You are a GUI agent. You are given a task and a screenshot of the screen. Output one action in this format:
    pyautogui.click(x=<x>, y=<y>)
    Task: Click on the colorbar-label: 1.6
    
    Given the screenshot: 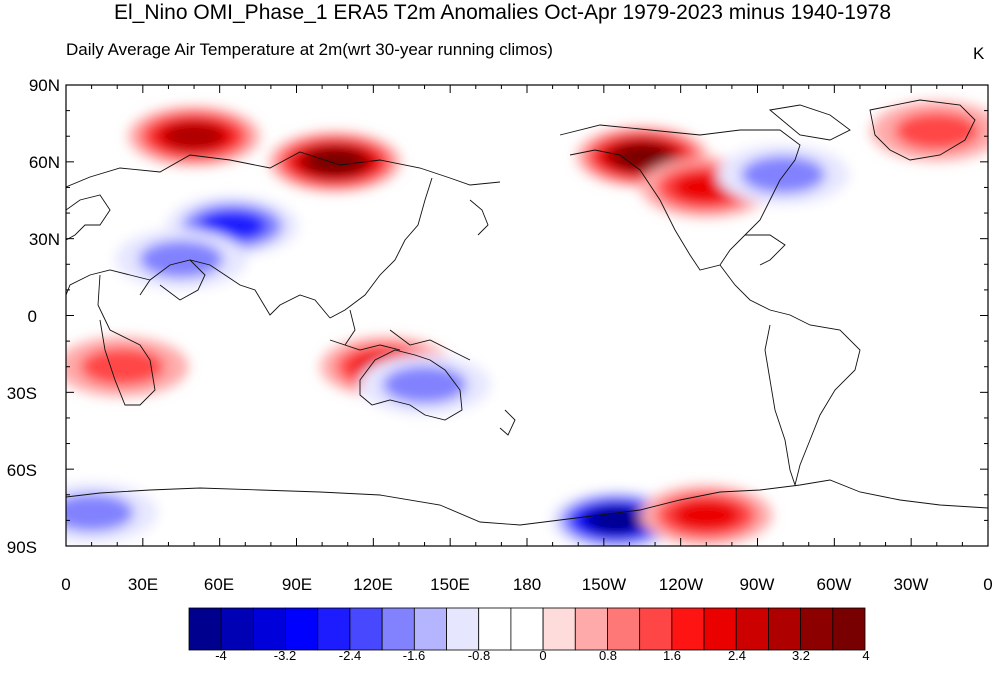 What is the action you would take?
    pyautogui.click(x=672, y=655)
    